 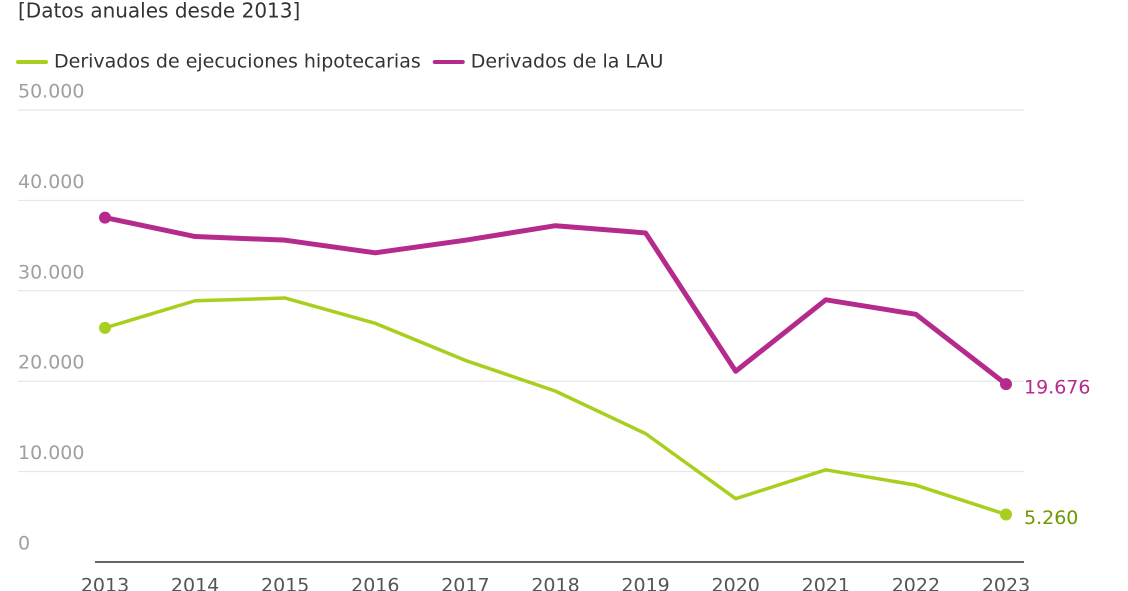 What do you see at coordinates (159, 11) in the screenshot?
I see `chart-subtitle: [Datos anuales desde 2013]` at bounding box center [159, 11].